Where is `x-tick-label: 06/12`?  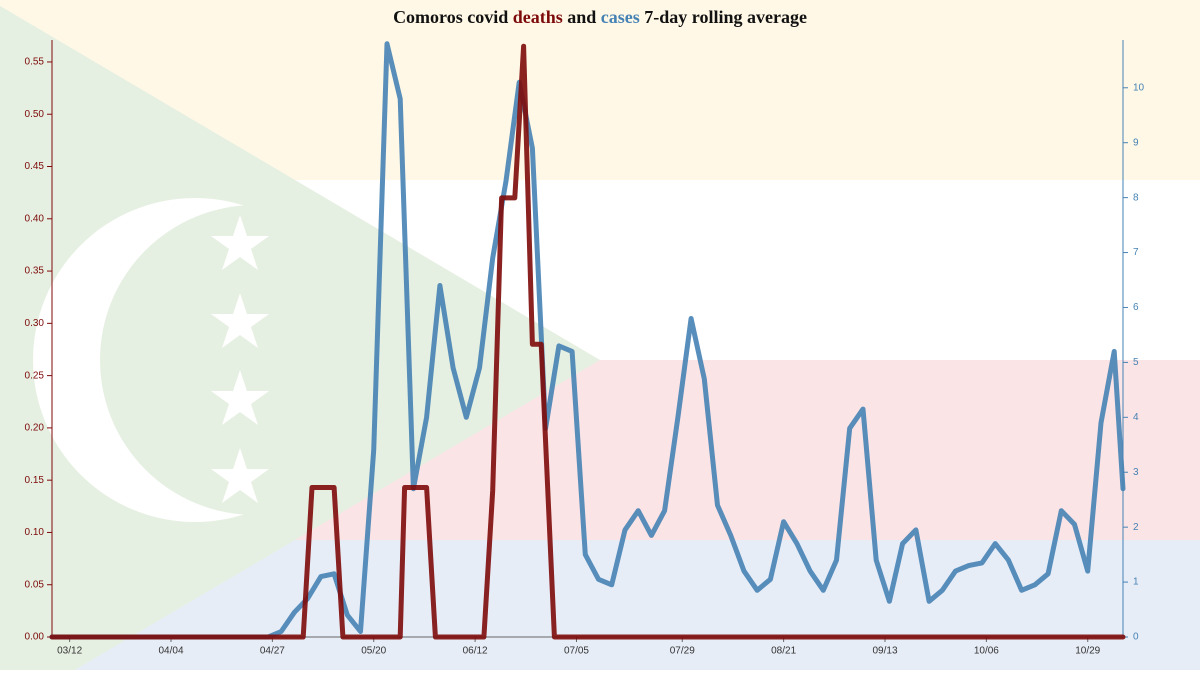 x-tick-label: 06/12 is located at coordinates (475, 651).